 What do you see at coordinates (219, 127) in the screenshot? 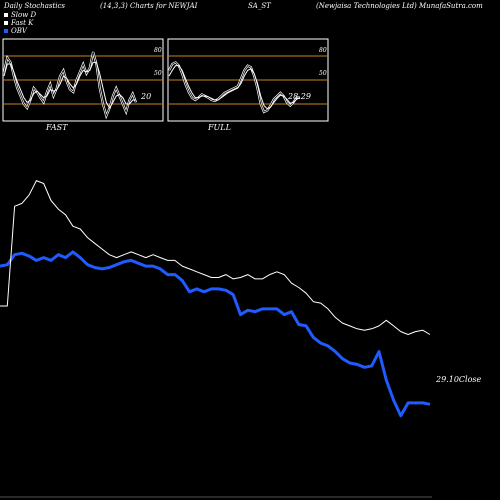
I see `full-panel-title: FULL` at bounding box center [219, 127].